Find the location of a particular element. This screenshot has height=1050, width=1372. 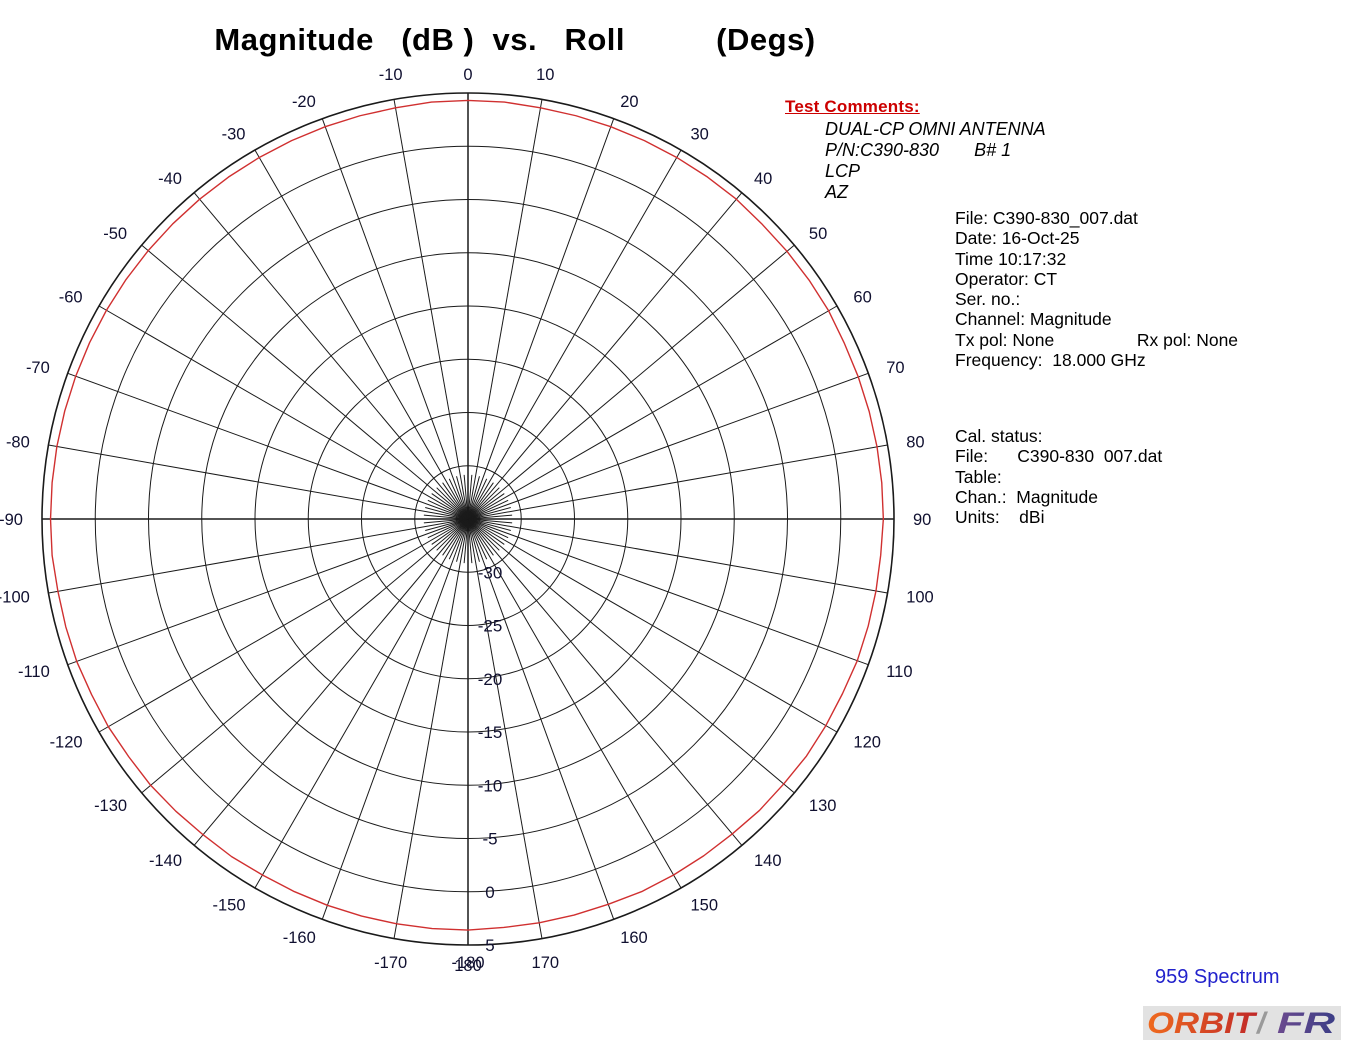

radial-tick--30: -30 is located at coordinates (490, 572).